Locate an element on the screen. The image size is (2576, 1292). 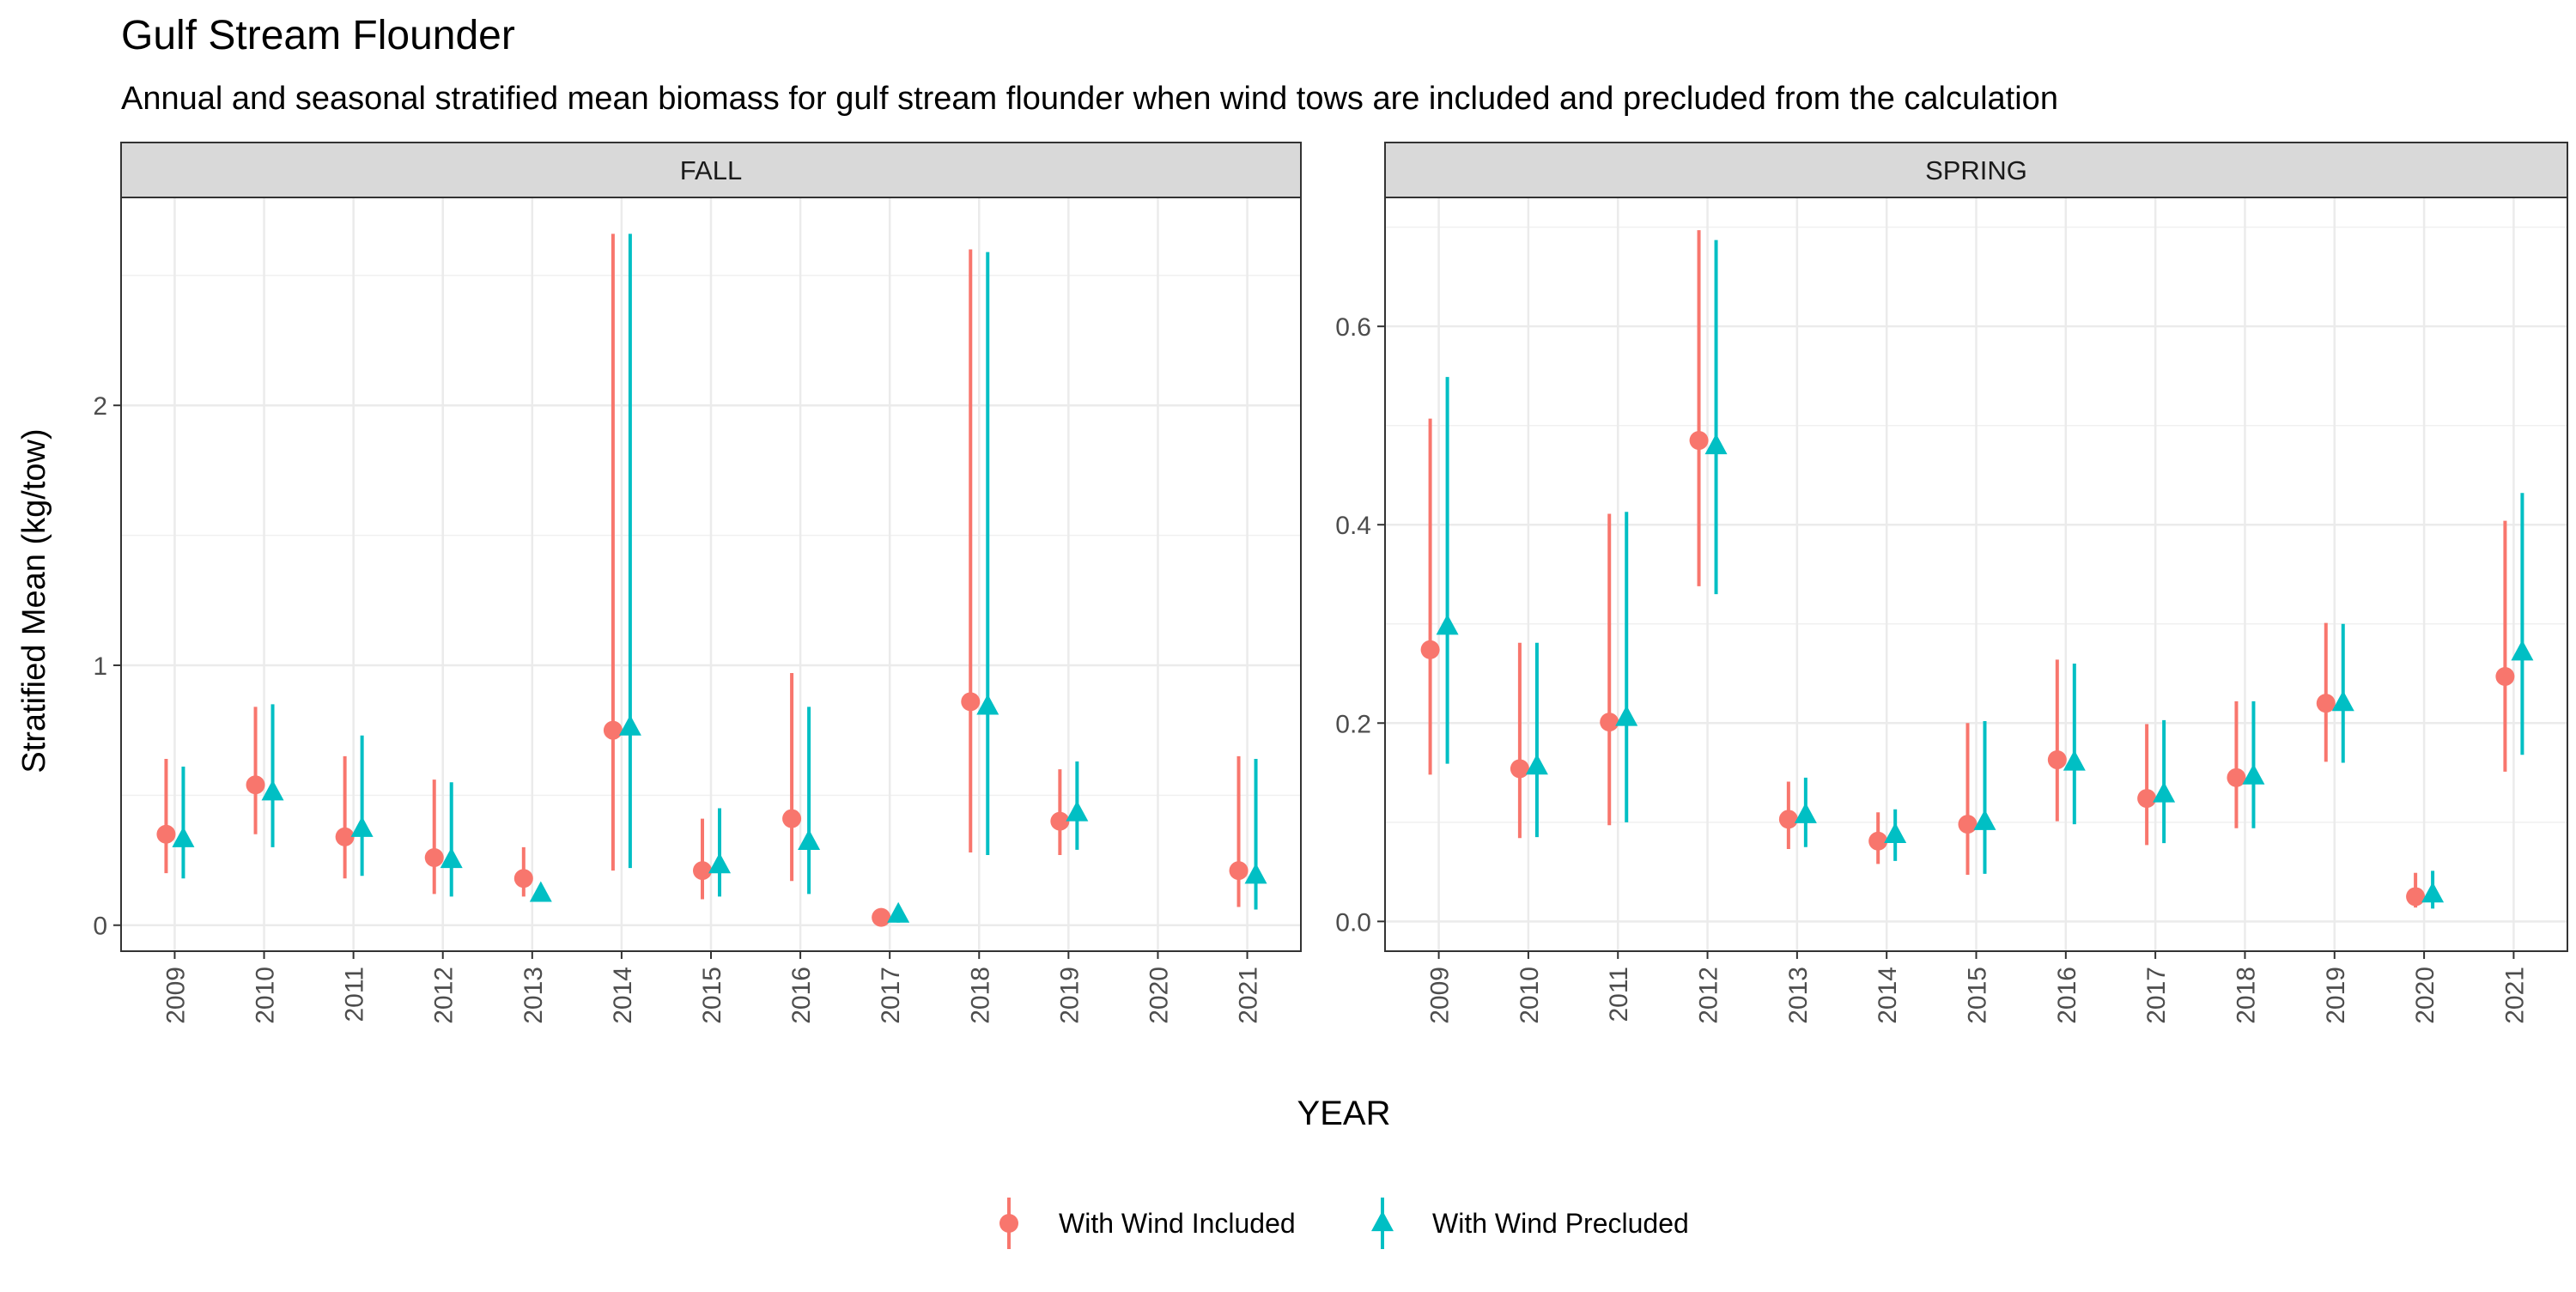
y-tick-label: 0.6 is located at coordinates (1353, 327).